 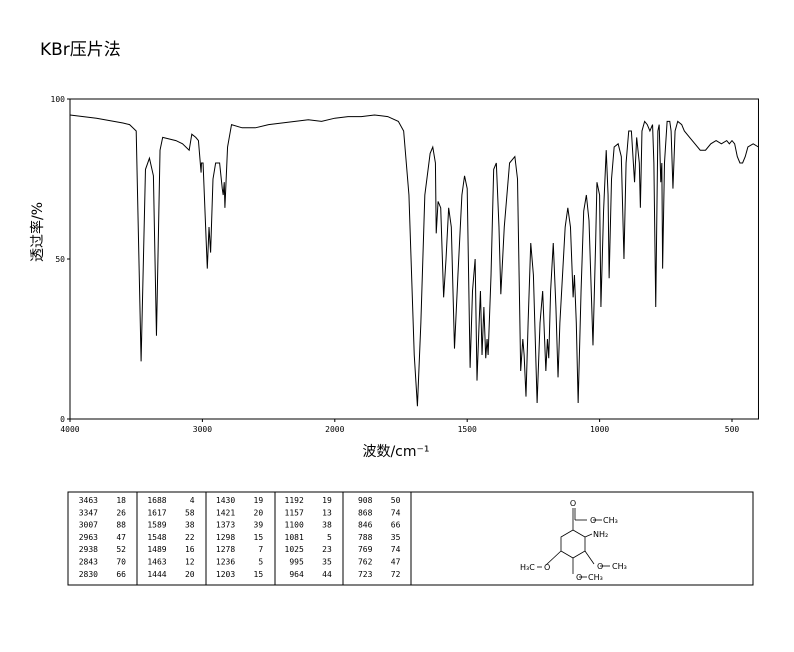 What do you see at coordinates (156, 512) in the screenshot?
I see `table-cell: 1617` at bounding box center [156, 512].